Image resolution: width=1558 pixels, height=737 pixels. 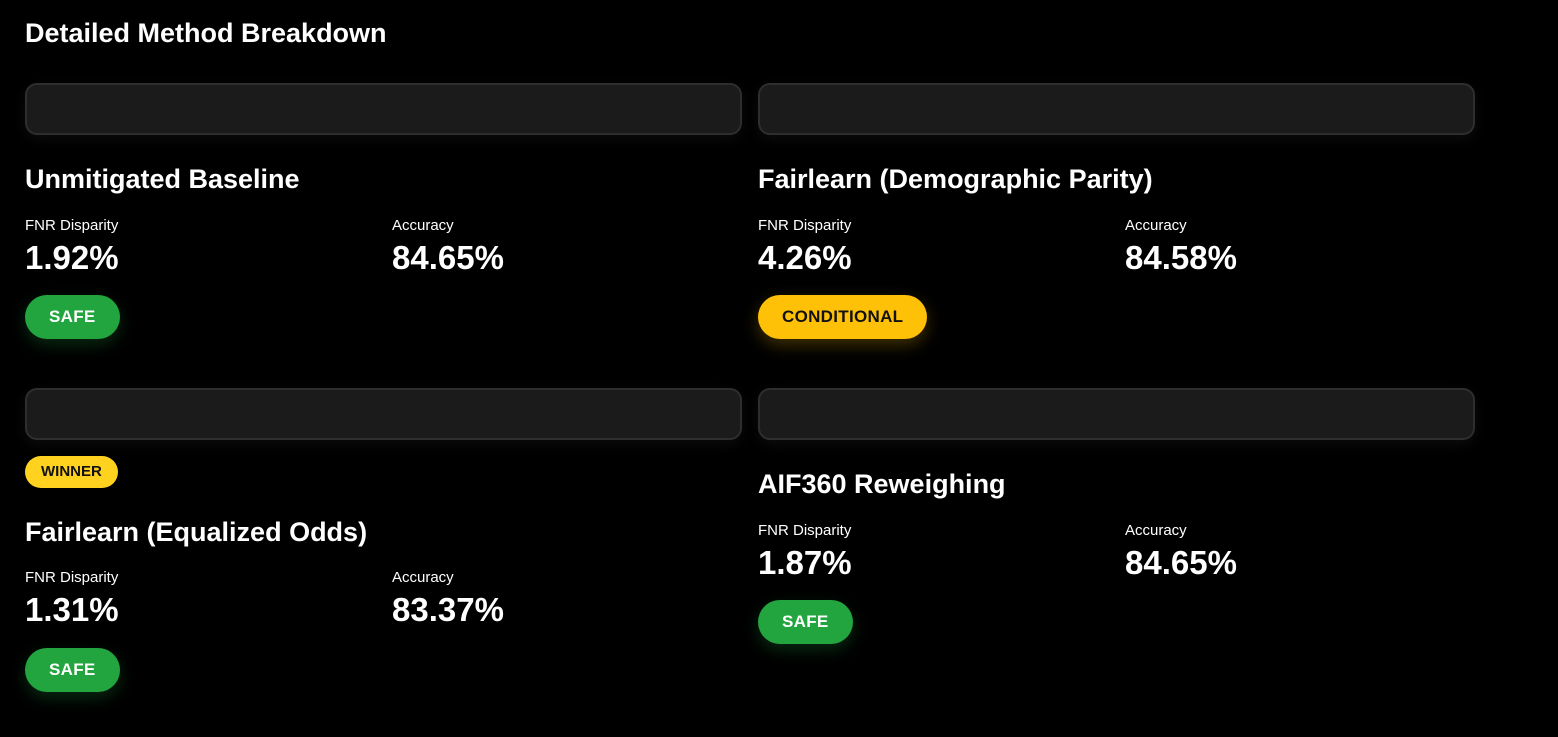 What do you see at coordinates (843, 317) in the screenshot?
I see `status-badge-conditional: CONDITIONAL` at bounding box center [843, 317].